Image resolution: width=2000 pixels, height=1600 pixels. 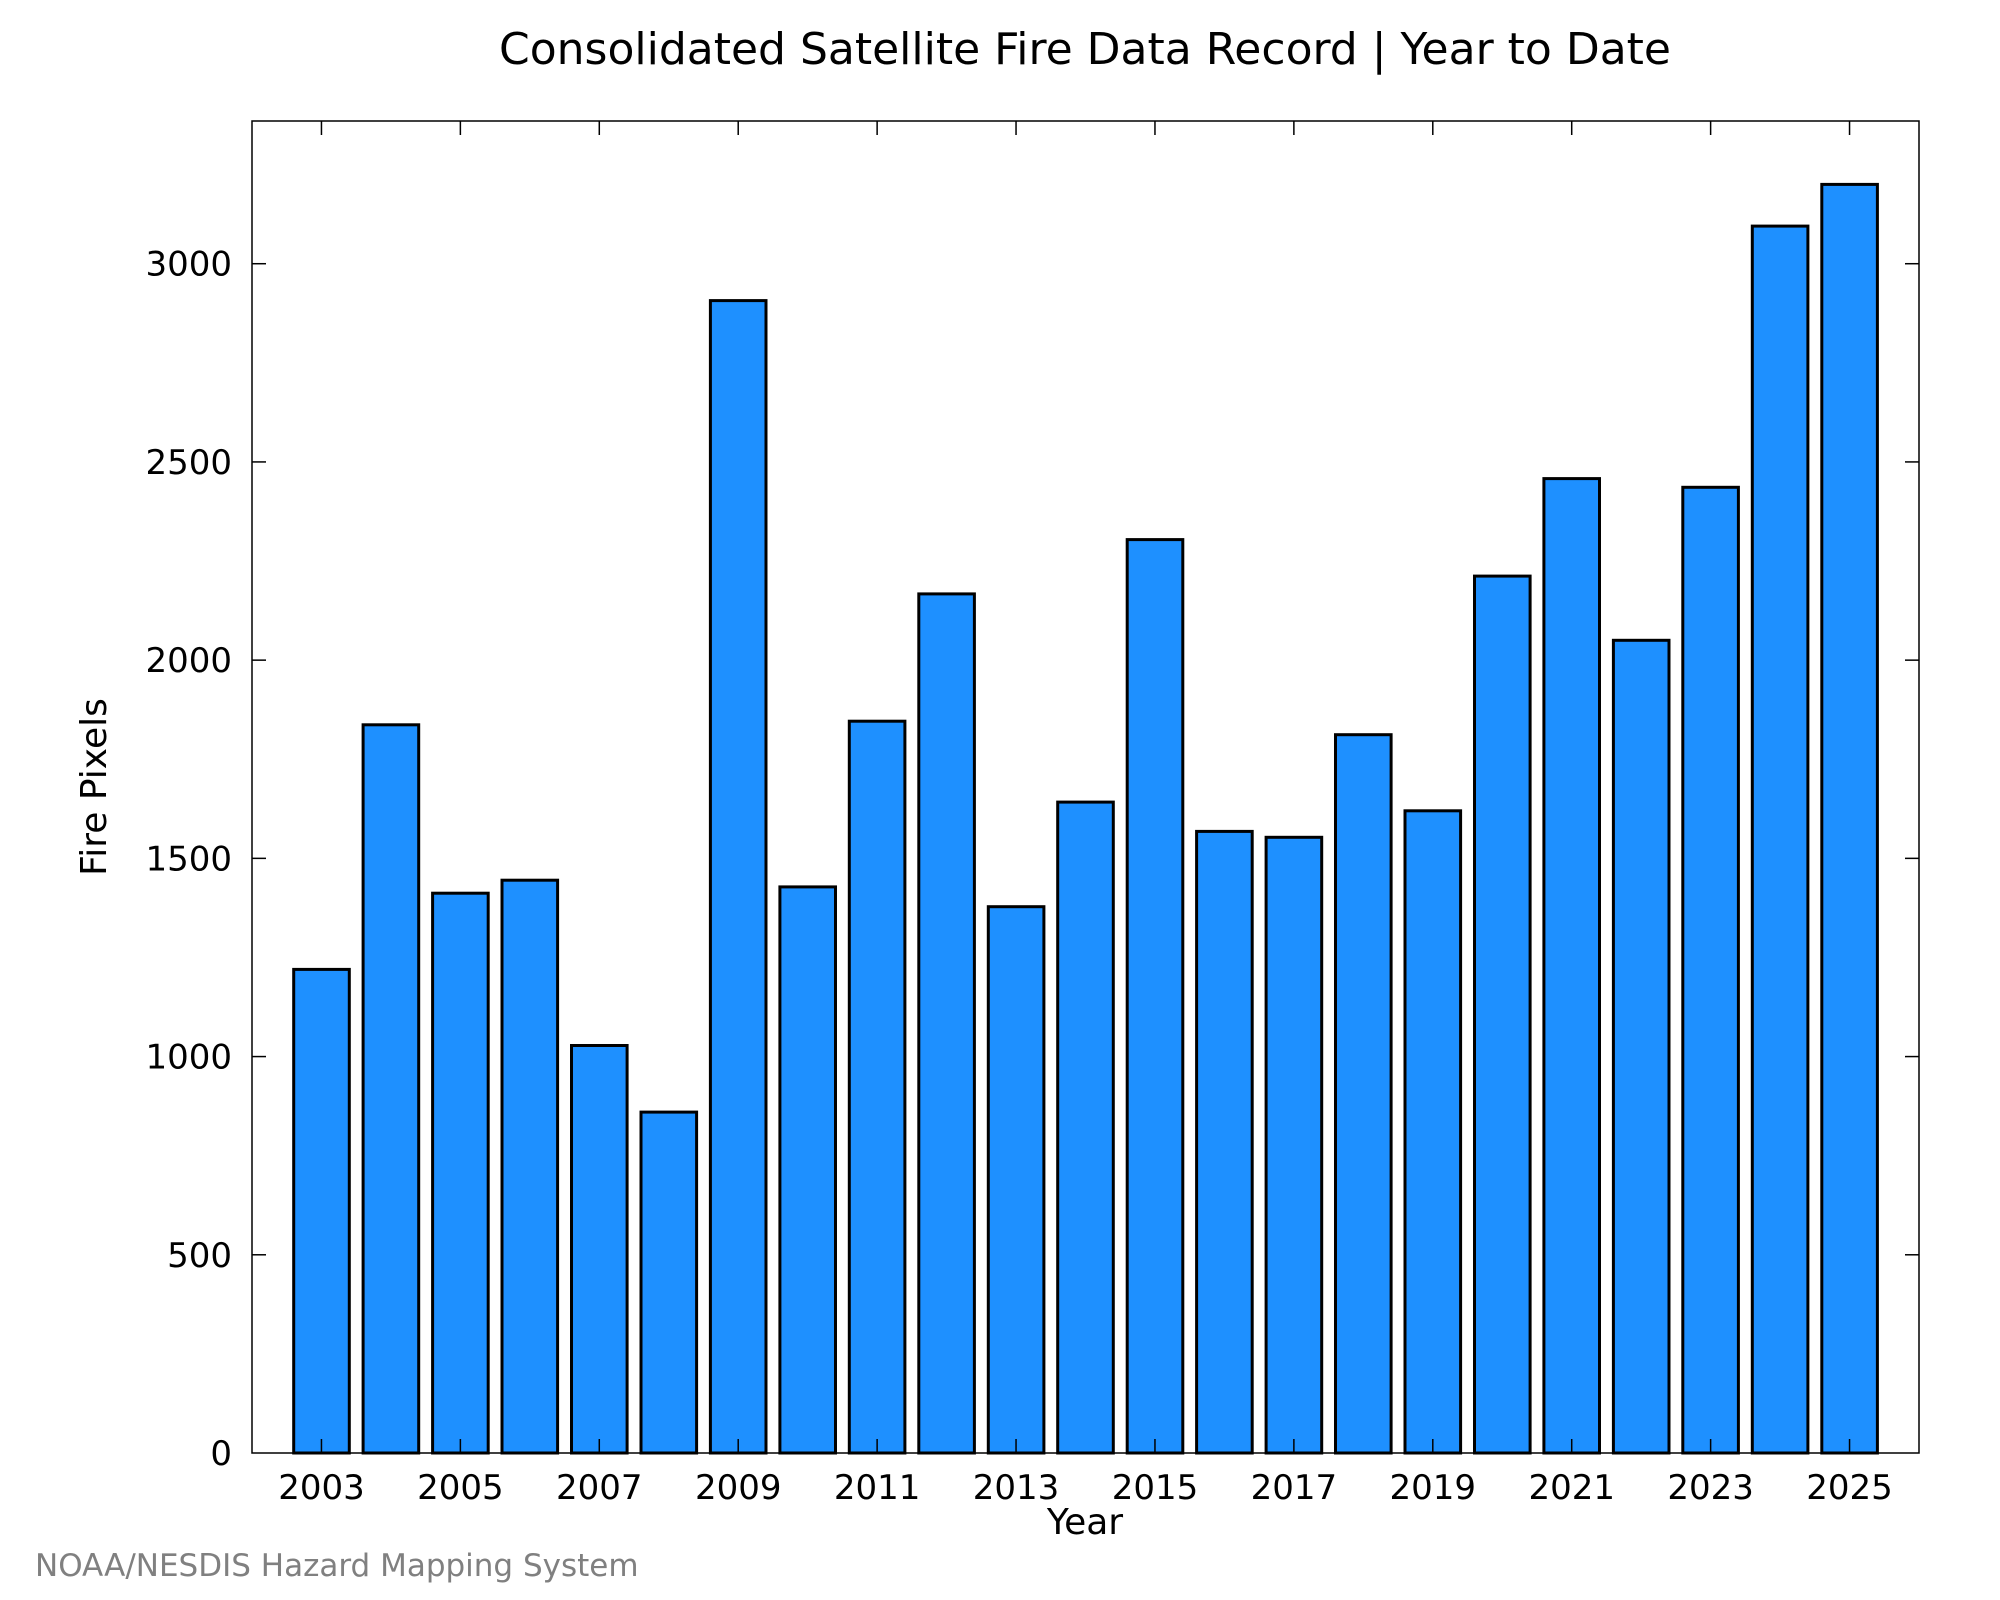 I want to click on bar-2012, so click(x=946, y=1023).